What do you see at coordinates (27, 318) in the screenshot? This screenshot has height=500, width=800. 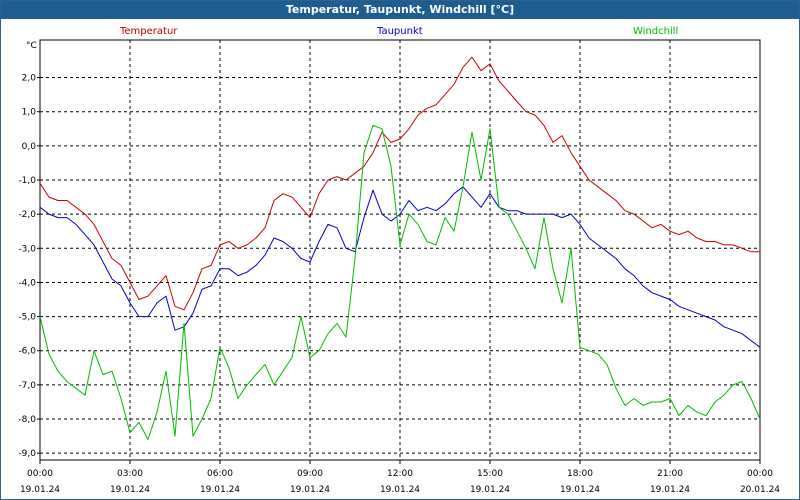 I see `y-tick-label: -5,0` at bounding box center [27, 318].